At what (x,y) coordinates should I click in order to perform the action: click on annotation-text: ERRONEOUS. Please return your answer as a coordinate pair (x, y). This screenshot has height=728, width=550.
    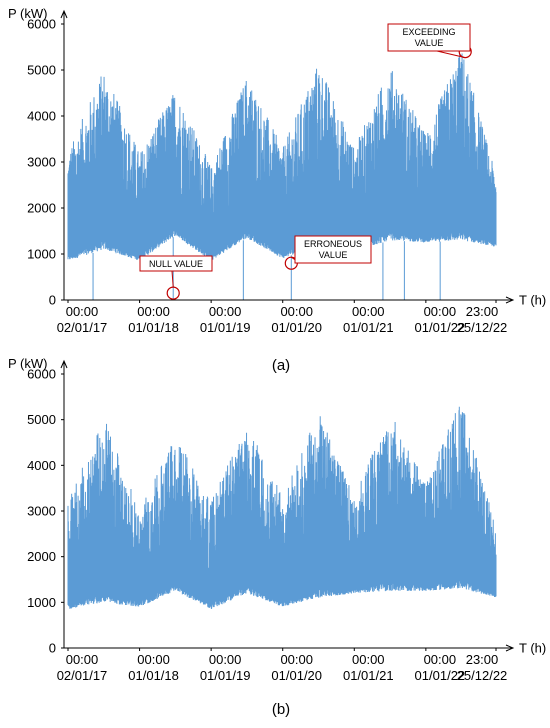
    Looking at the image, I should click on (333, 244).